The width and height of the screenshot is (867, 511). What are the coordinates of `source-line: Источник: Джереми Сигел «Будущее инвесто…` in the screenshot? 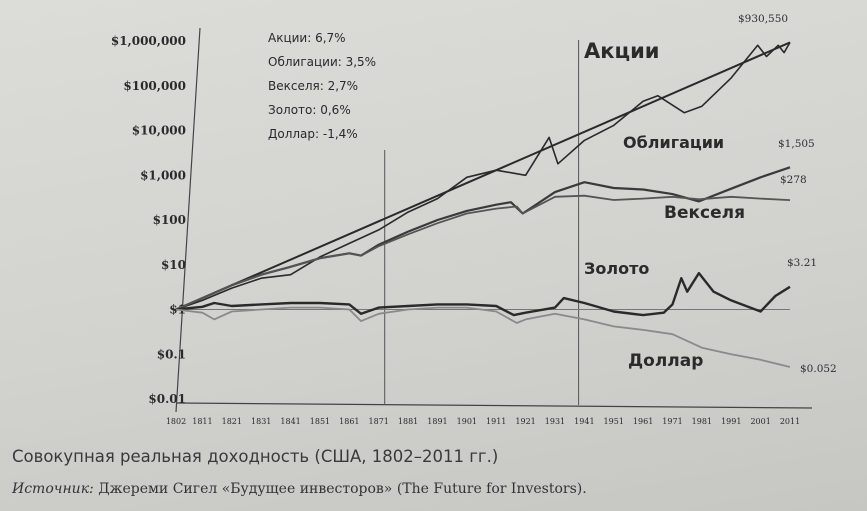 It's located at (299, 489).